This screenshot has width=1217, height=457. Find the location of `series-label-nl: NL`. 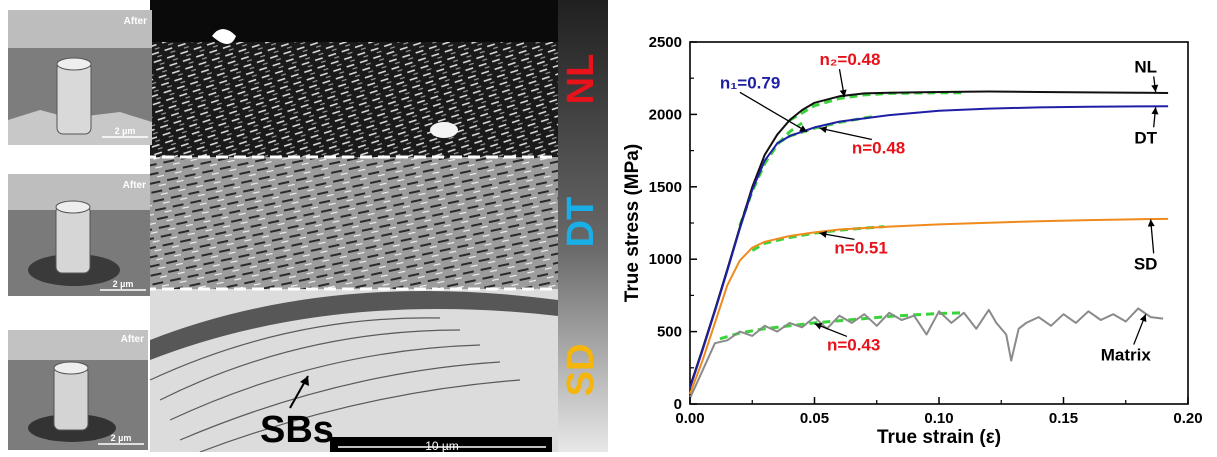

series-label-nl: NL is located at coordinates (1145, 66).